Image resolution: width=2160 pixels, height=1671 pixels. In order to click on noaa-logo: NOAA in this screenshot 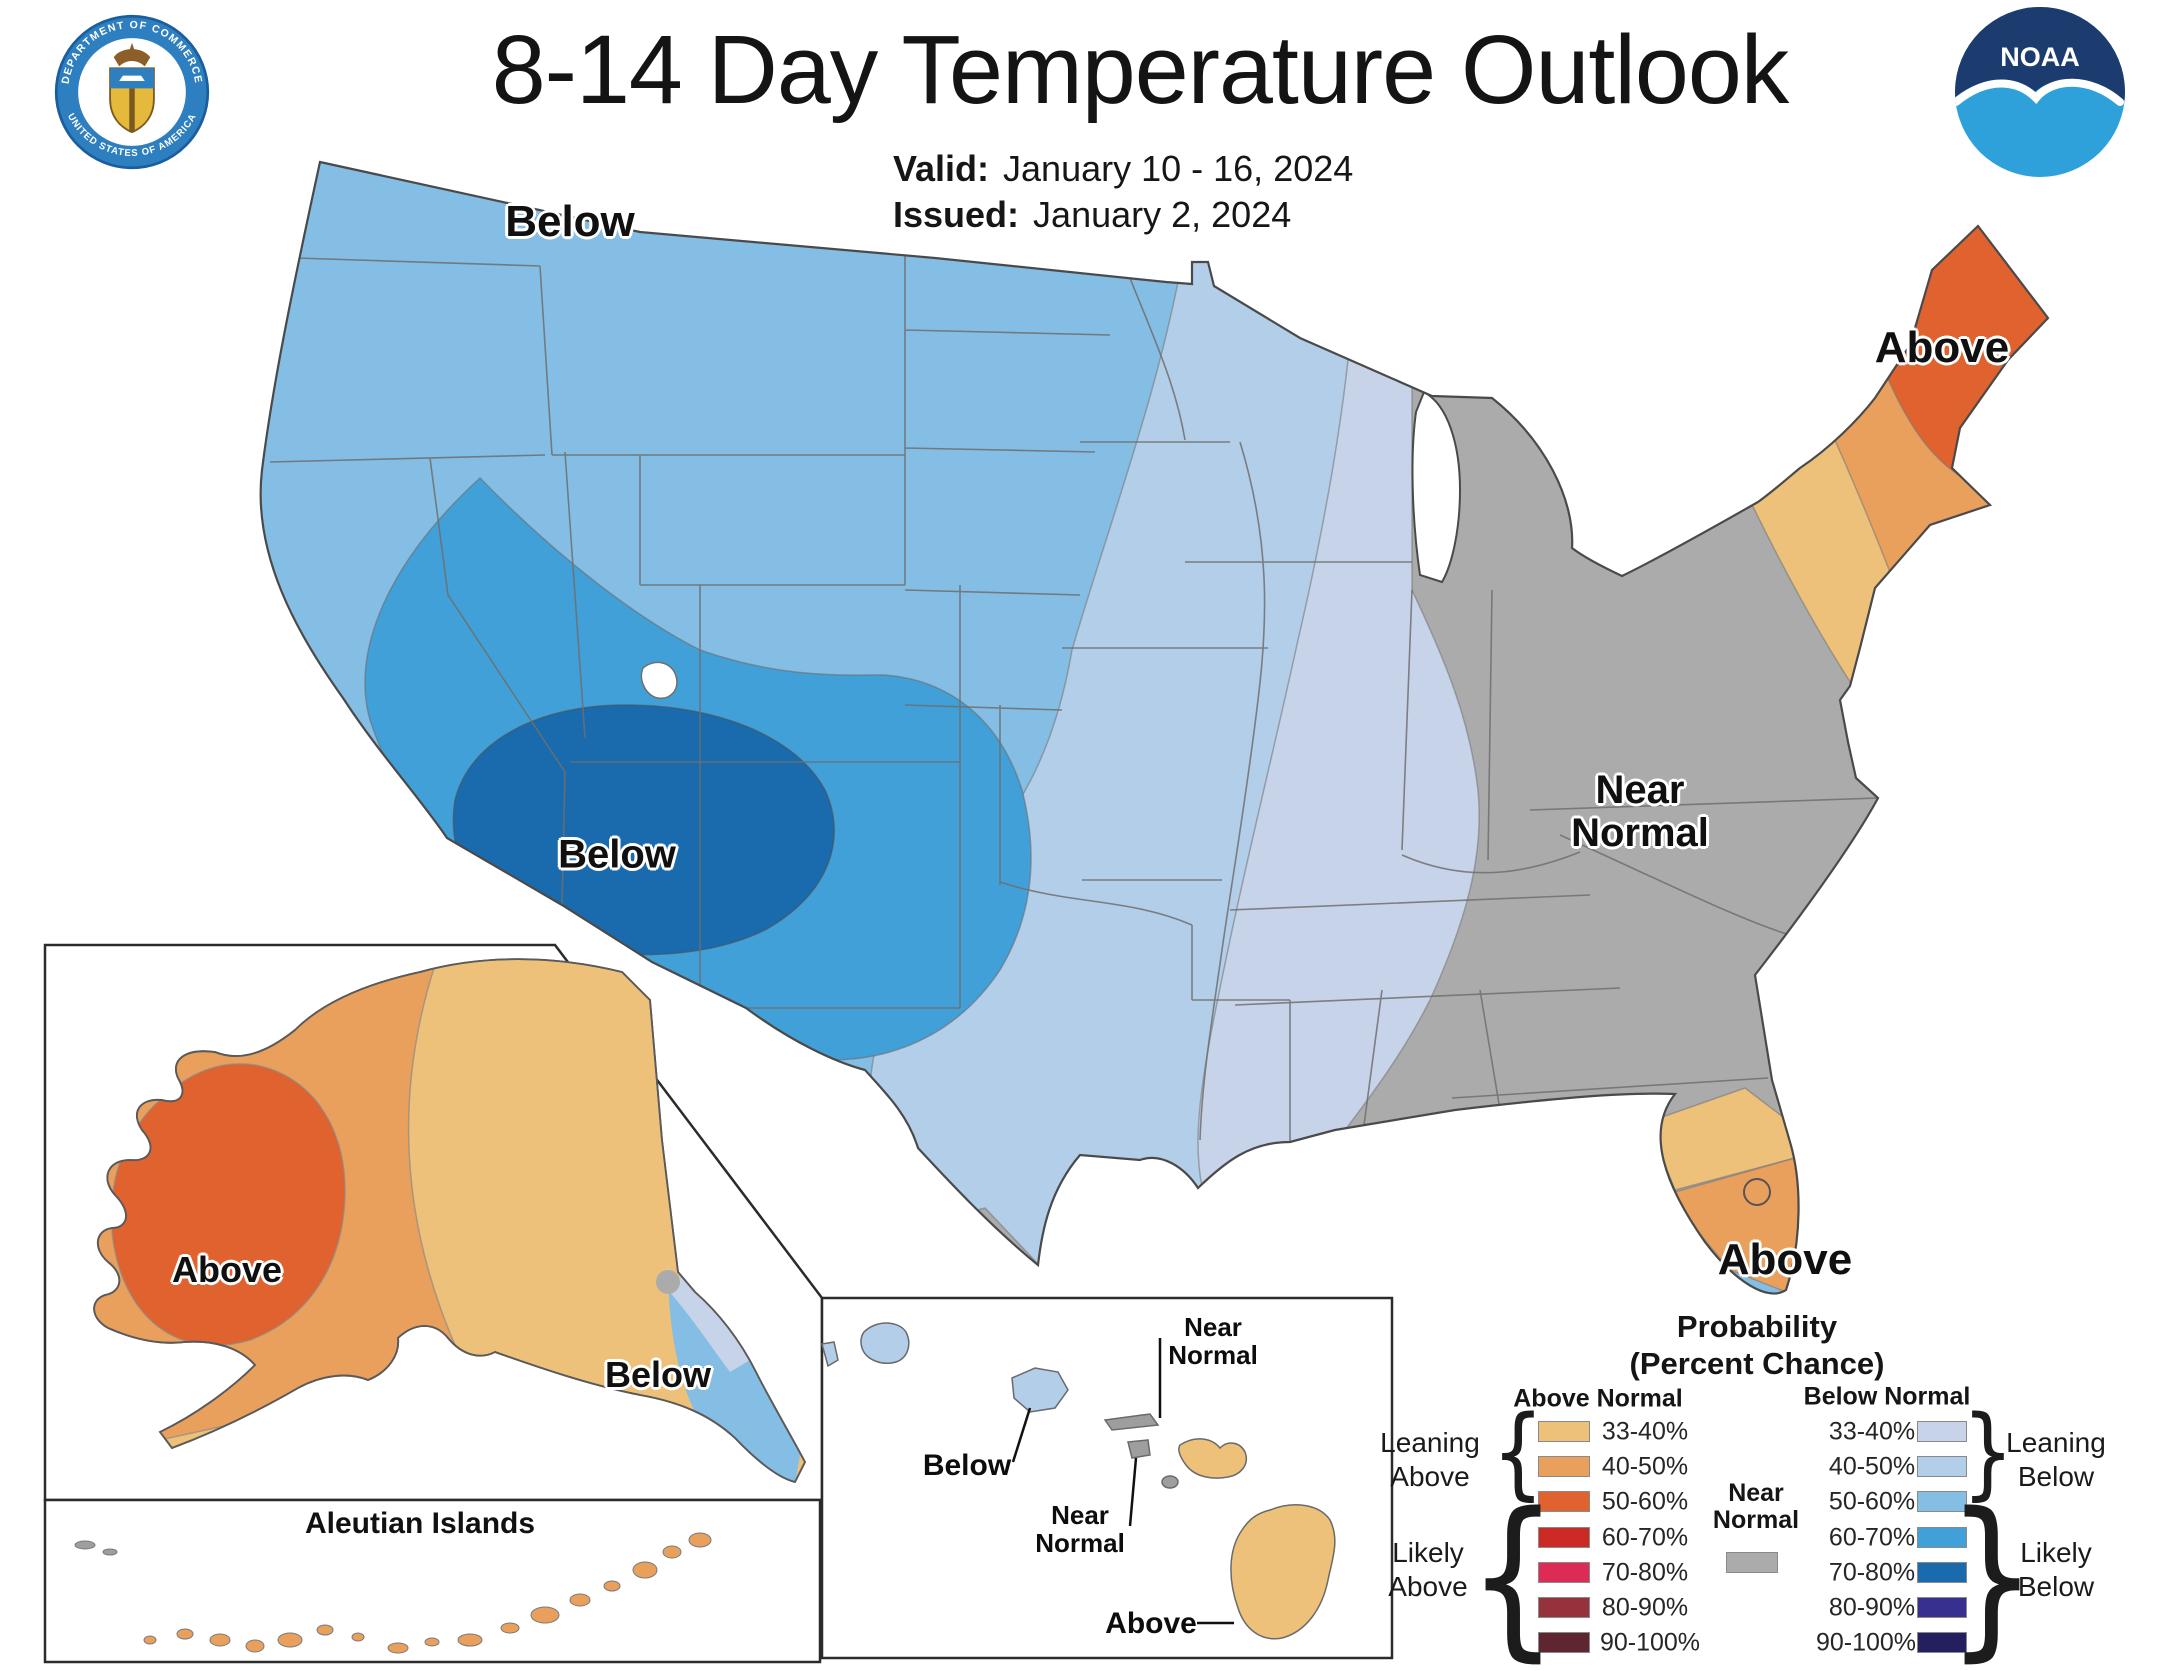, I will do `click(2040, 92)`.